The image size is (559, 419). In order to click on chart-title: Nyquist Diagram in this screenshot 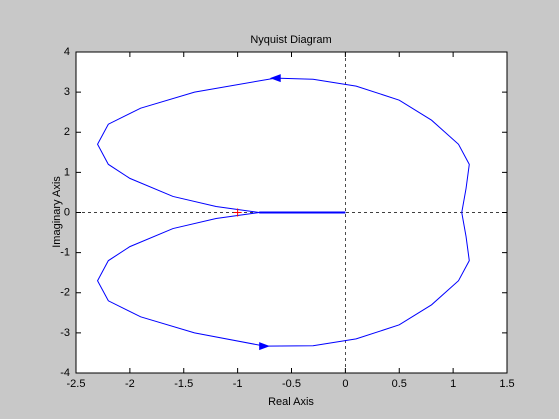, I will do `click(290, 40)`.